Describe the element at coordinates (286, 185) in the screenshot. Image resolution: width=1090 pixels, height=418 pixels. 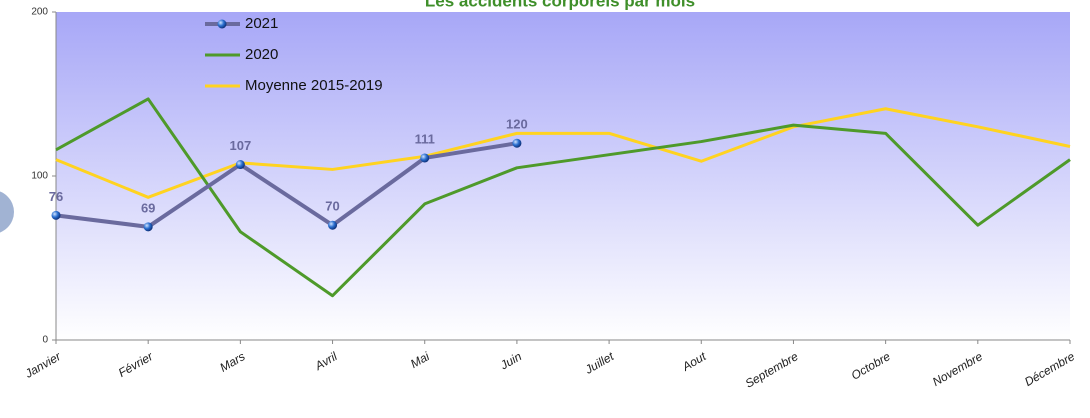
I see `series-line` at that location.